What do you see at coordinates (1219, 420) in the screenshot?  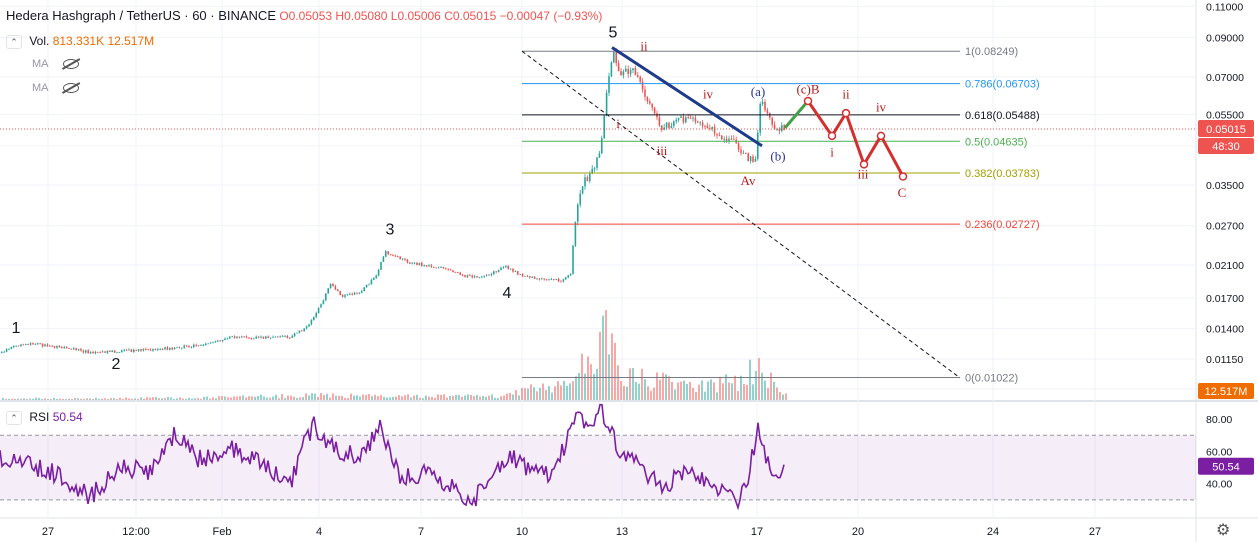 I see `rsi-tick-label: 80.00` at bounding box center [1219, 420].